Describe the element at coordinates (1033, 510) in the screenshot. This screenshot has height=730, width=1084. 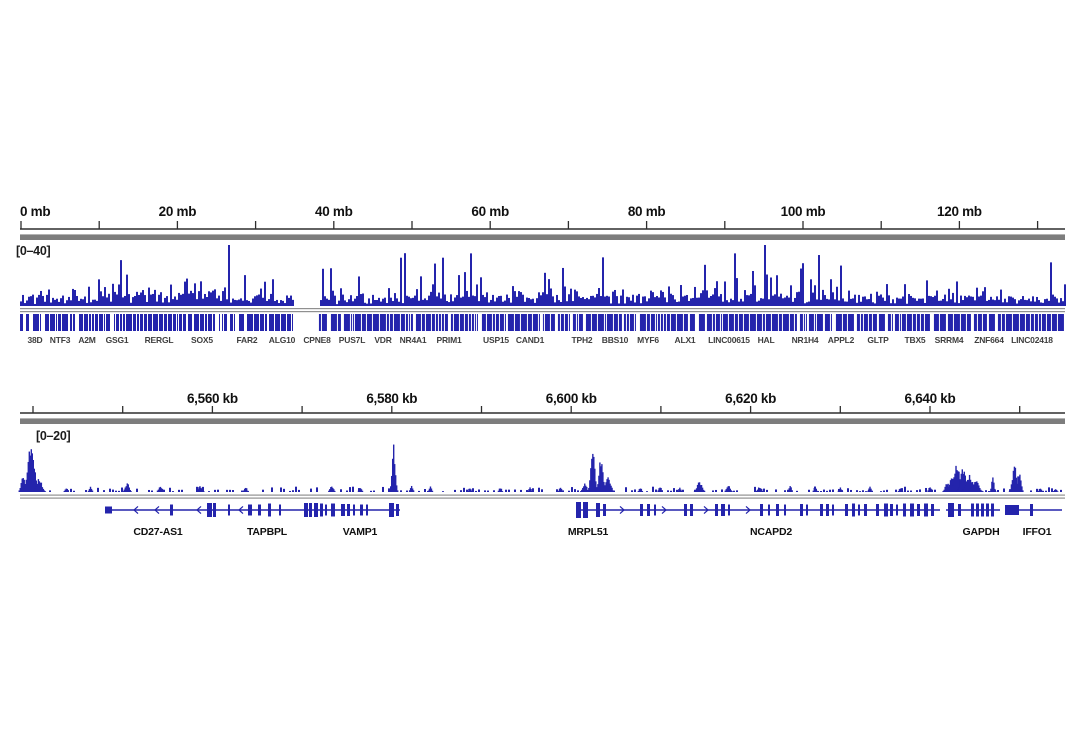
I see `gene-model-iffo1` at that location.